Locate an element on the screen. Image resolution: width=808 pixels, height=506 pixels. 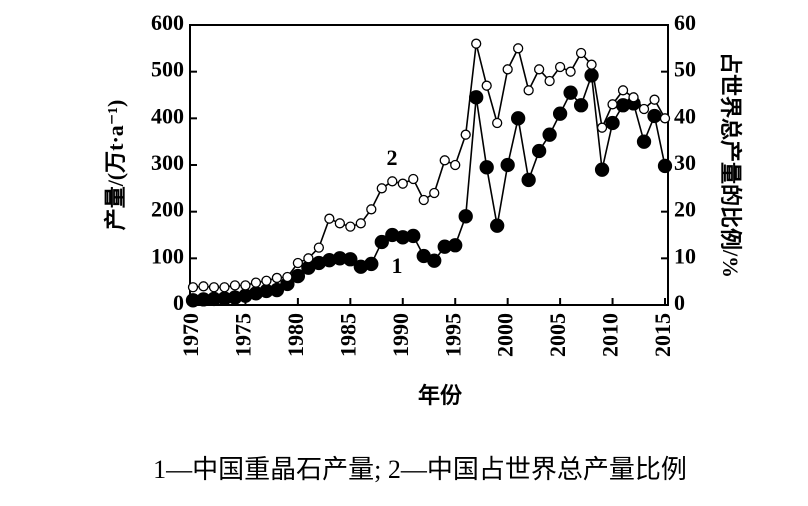
y-tick-label: 100 is located at coordinates (167, 255).